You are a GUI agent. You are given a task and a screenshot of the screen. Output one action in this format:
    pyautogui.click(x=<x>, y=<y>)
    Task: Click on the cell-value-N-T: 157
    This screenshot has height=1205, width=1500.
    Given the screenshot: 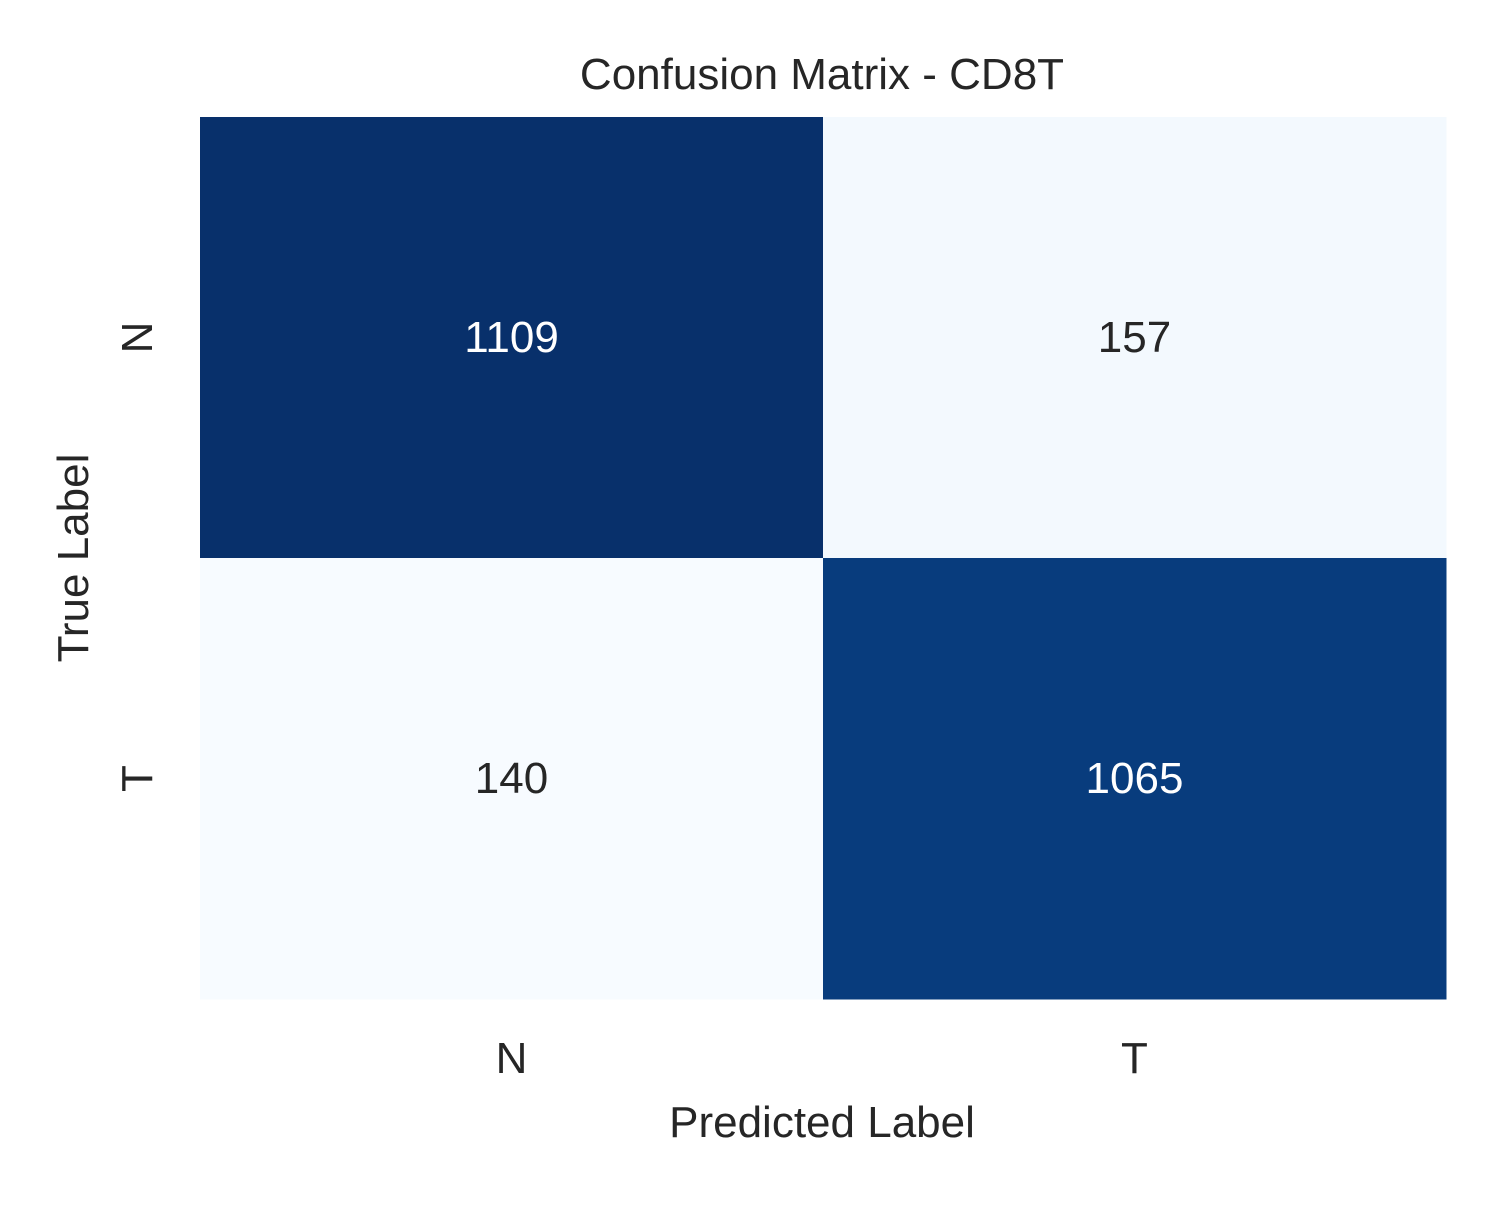 What is the action you would take?
    pyautogui.click(x=1134, y=337)
    